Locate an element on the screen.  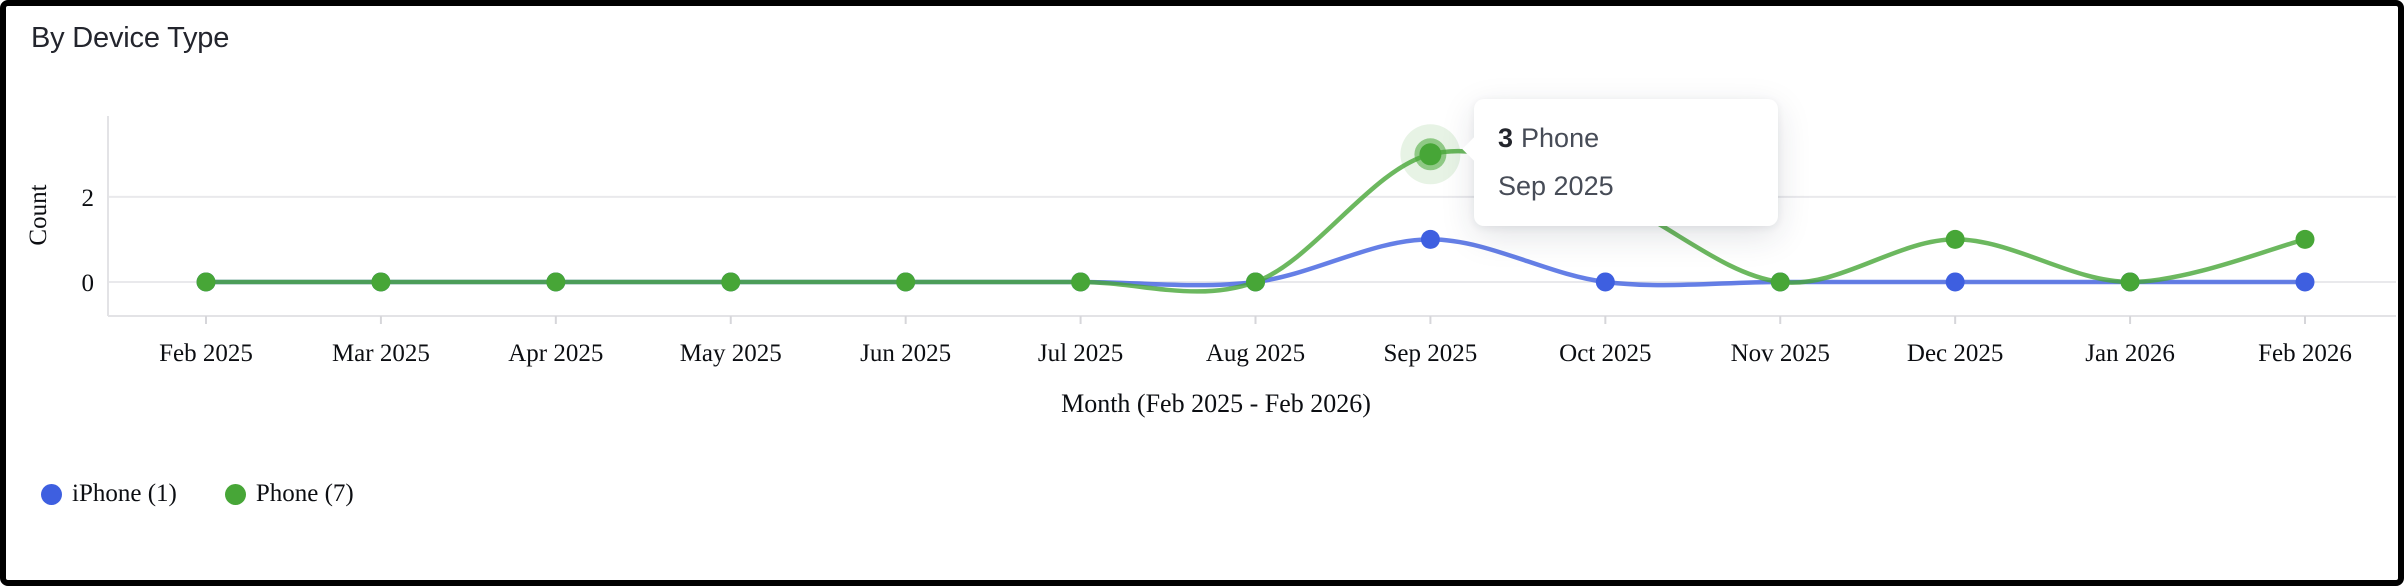
x-tick-label: Jan 2026 is located at coordinates (2130, 353).